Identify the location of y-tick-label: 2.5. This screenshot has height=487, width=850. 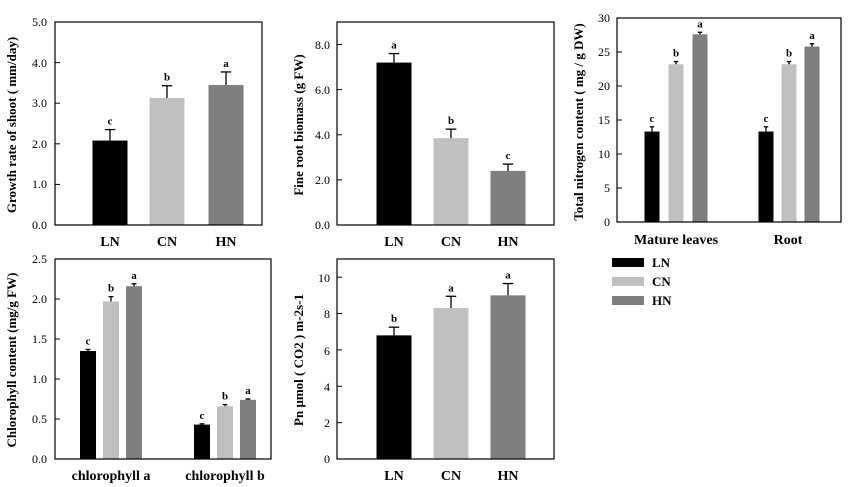
(39, 259).